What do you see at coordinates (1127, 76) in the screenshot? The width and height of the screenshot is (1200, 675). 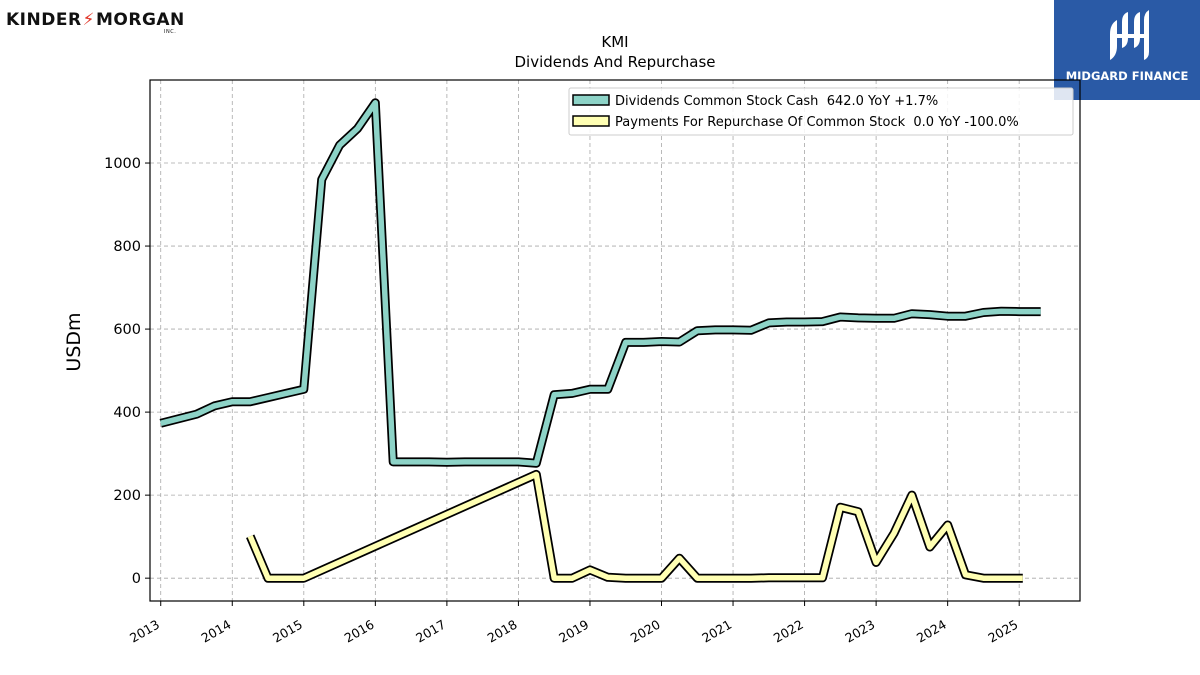 I see `midgard-finance-label: MIDGARD FINANCE` at bounding box center [1127, 76].